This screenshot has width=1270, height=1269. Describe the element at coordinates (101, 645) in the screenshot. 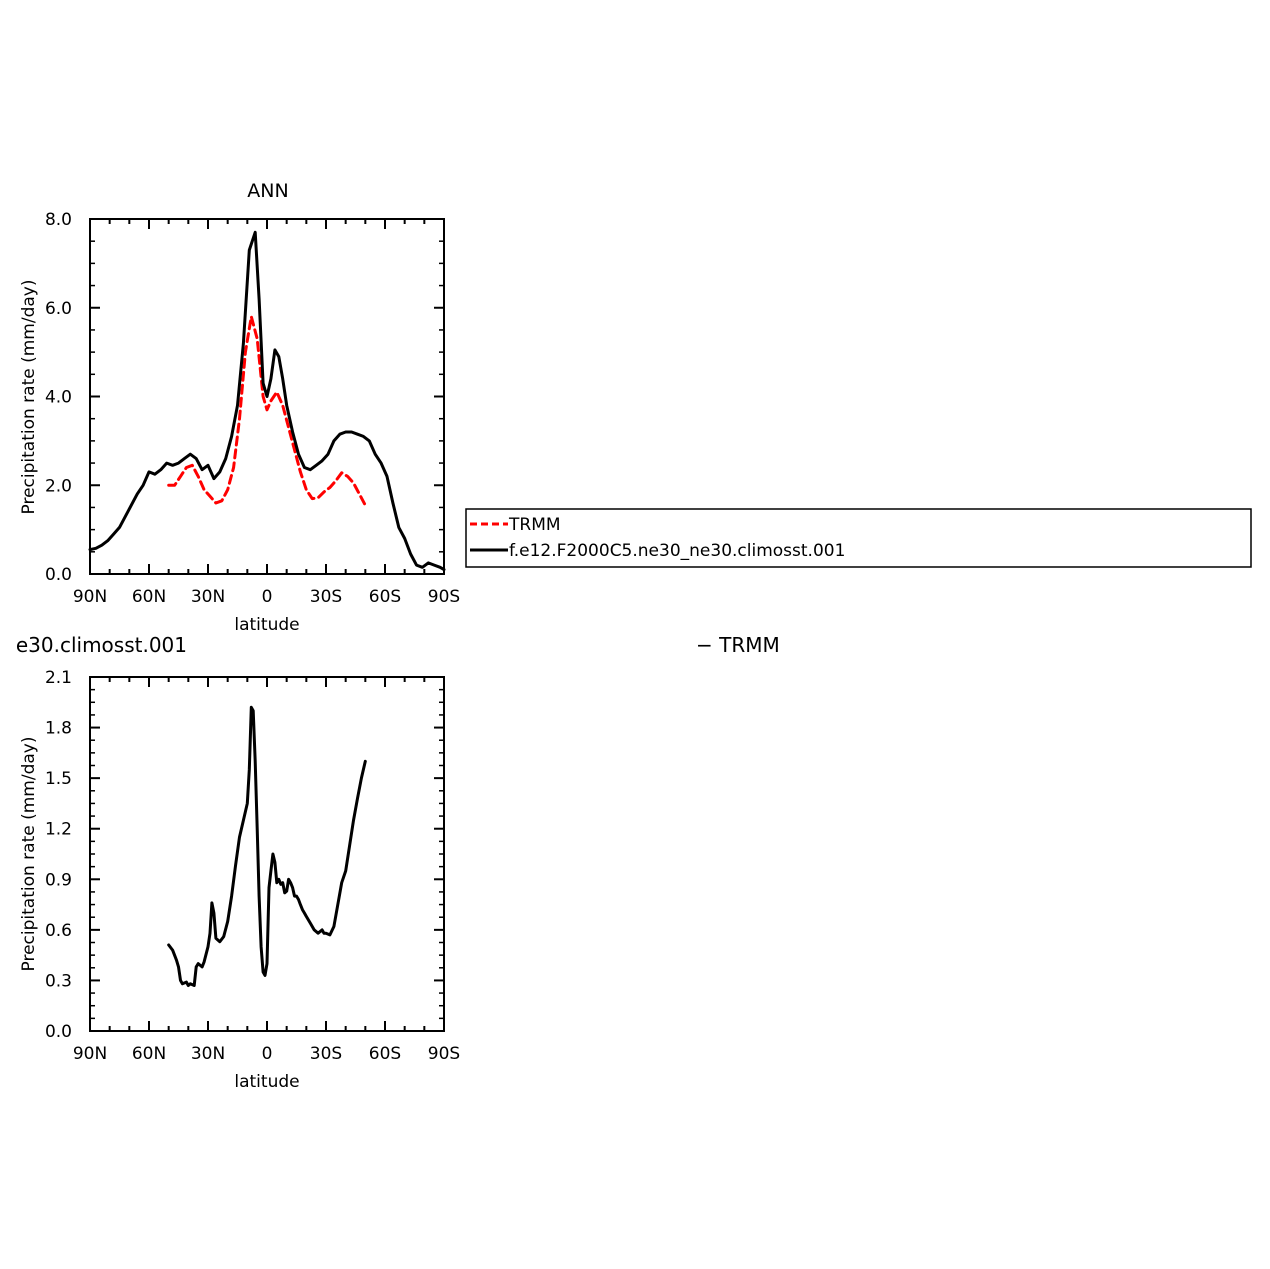

I see `panel-bottom-title: e30.climosst.001` at that location.